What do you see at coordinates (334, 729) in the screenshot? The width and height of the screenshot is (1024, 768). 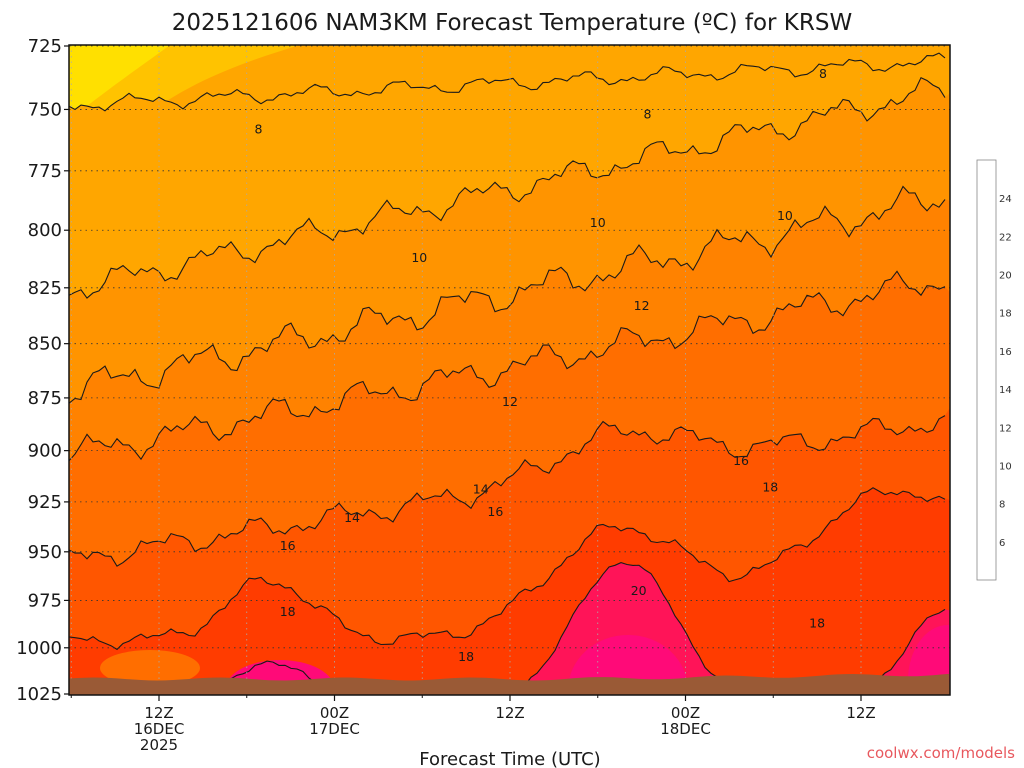 I see `x-tick-label: 17DEC` at bounding box center [334, 729].